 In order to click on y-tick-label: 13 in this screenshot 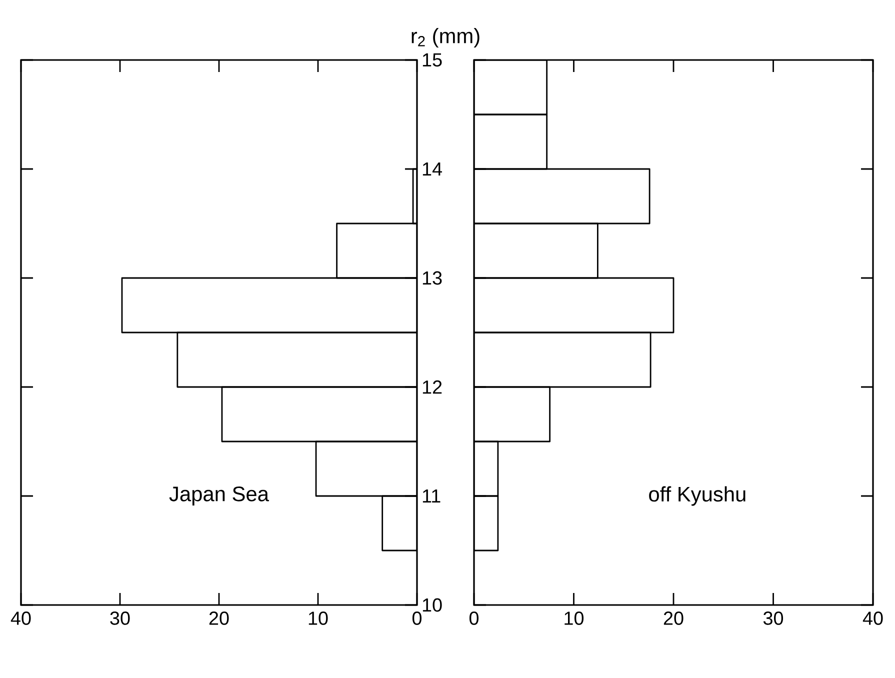, I will do `click(432, 278)`.